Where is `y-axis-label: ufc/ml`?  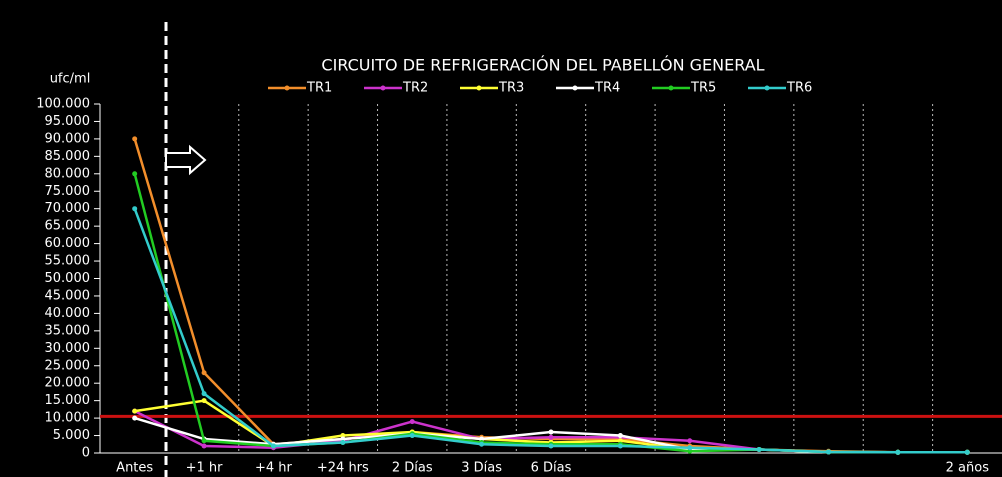
y-axis-label: ufc/ml is located at coordinates (70, 79).